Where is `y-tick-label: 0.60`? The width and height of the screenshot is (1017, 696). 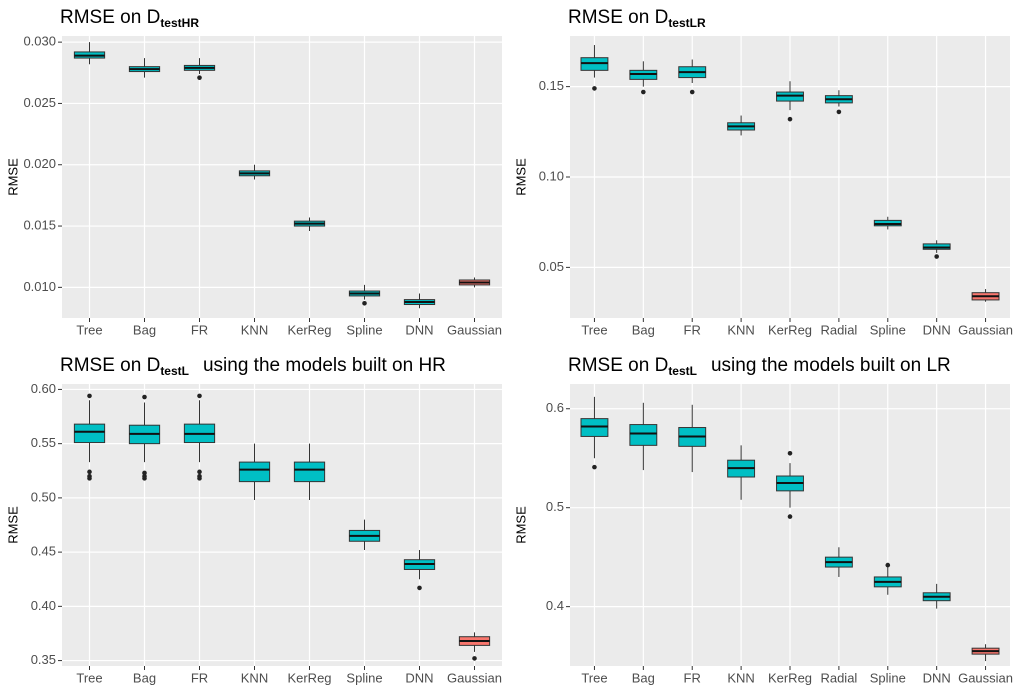 y-tick-label: 0.60 is located at coordinates (43, 388).